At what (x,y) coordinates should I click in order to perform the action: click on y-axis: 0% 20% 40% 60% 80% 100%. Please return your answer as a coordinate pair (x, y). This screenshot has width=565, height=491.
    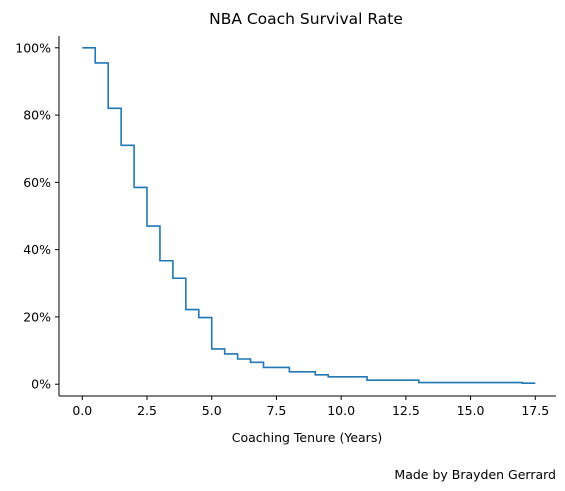
    Looking at the image, I should click on (37, 216).